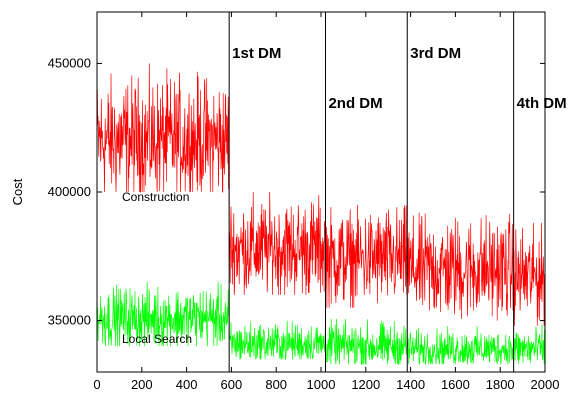  Describe the element at coordinates (96, 384) in the screenshot. I see `x-tick-label: 0` at that location.